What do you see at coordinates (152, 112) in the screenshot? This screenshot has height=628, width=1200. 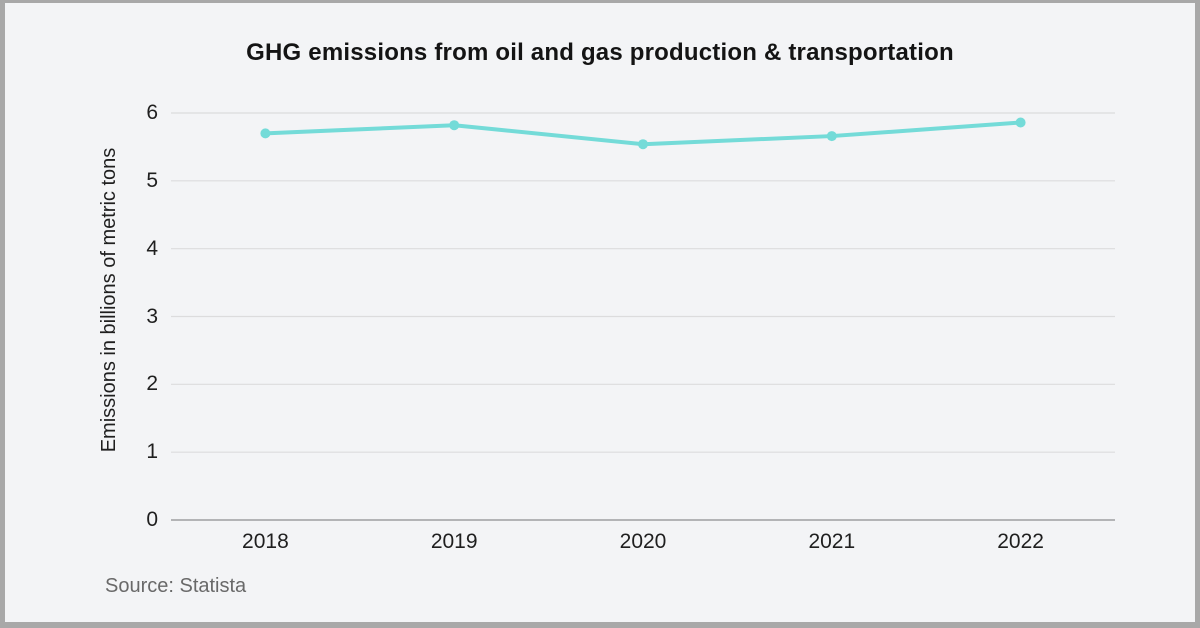 I see `y-tick-label: 6` at bounding box center [152, 112].